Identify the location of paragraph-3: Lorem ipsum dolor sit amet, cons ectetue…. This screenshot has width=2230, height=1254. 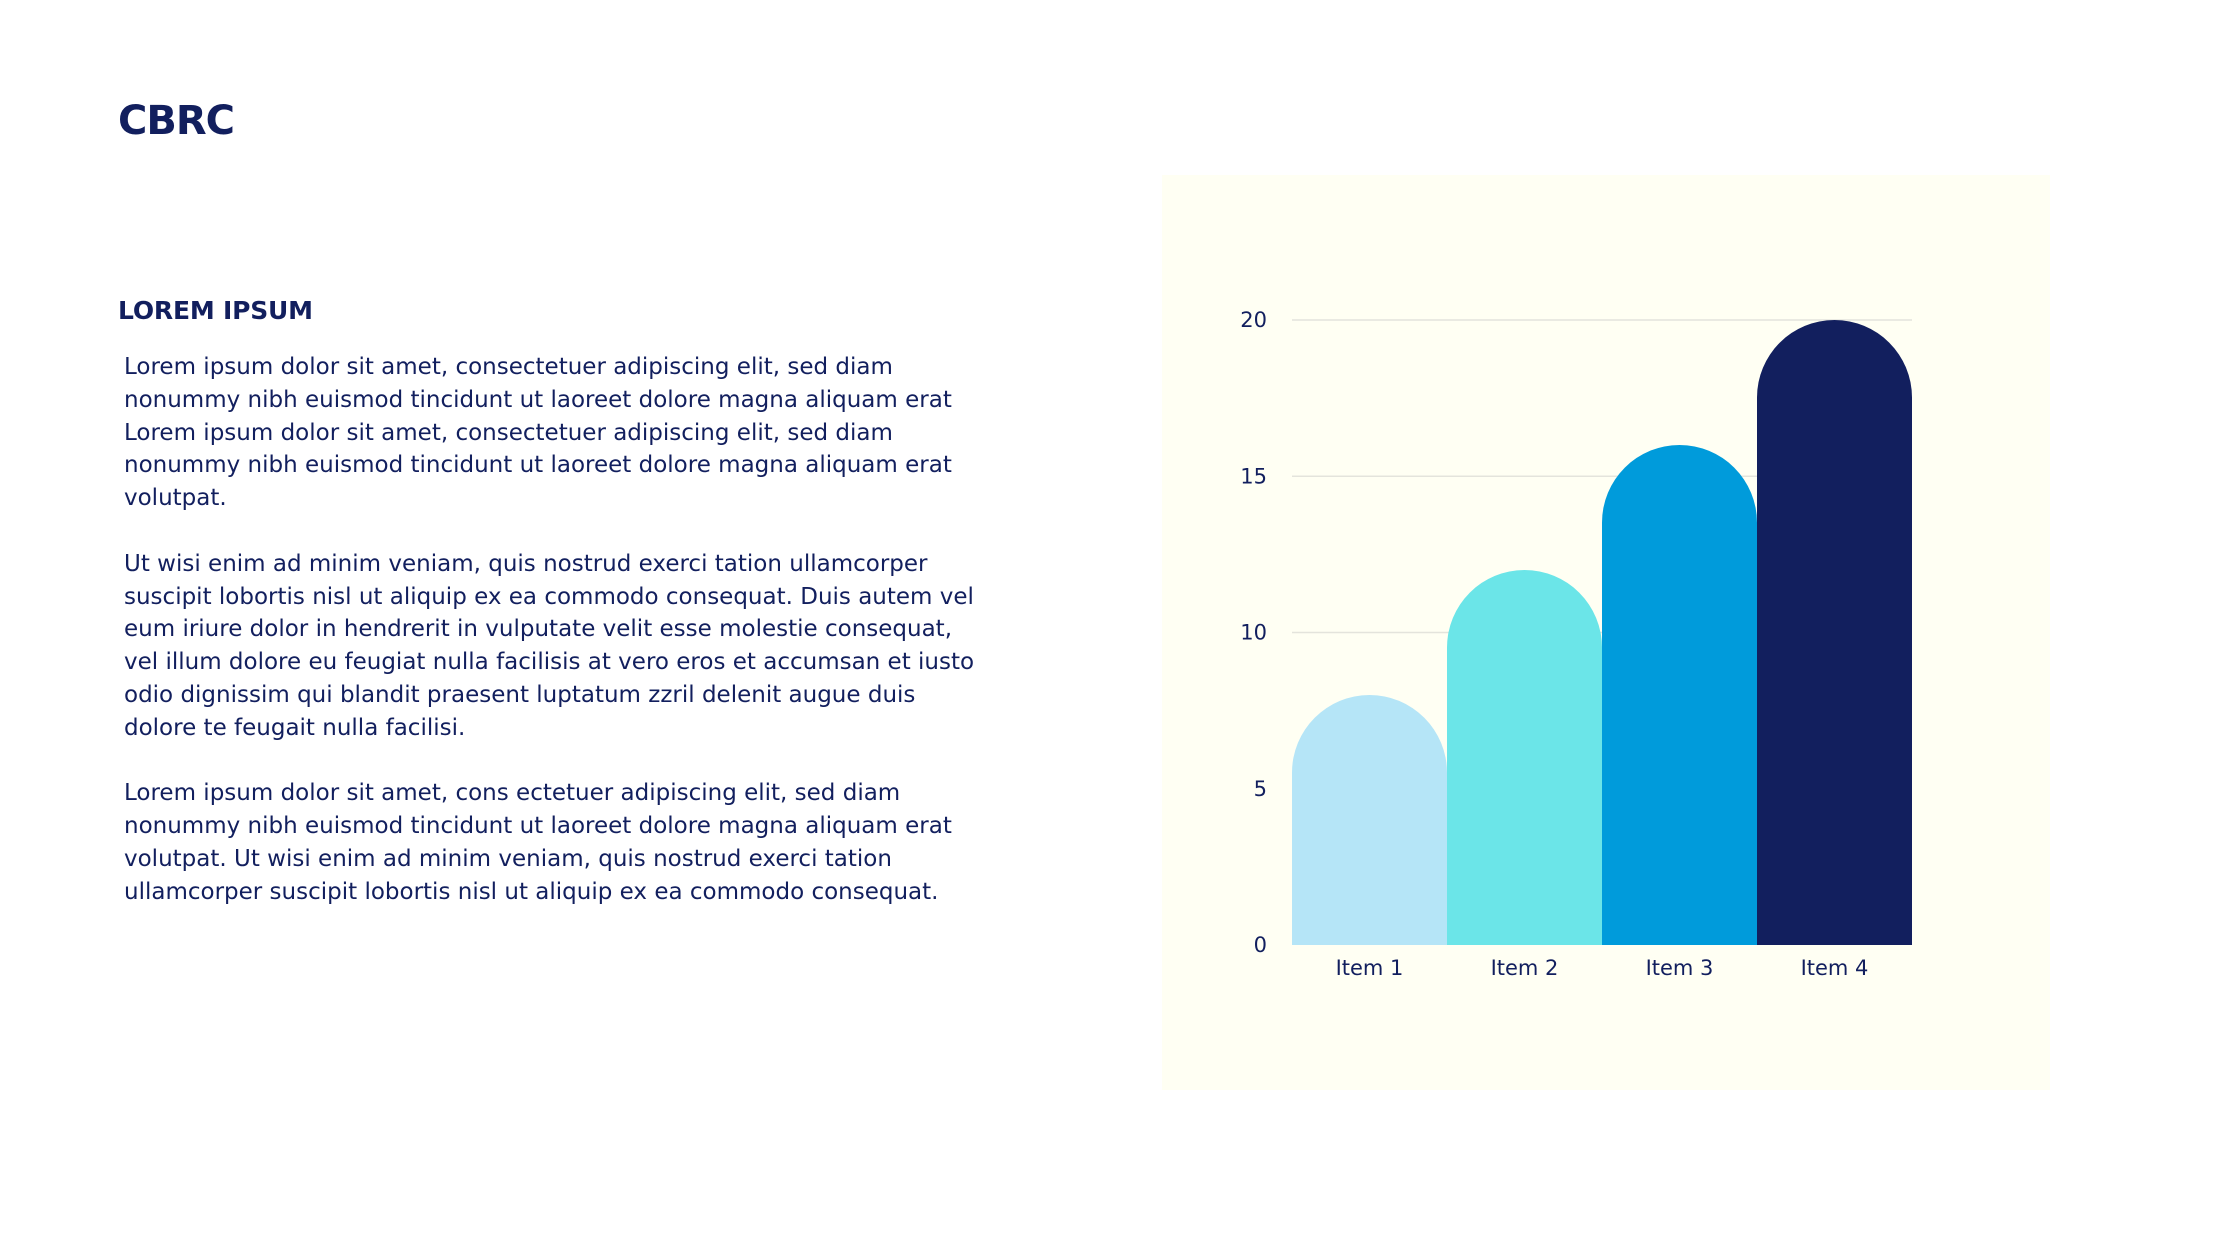
(538, 842).